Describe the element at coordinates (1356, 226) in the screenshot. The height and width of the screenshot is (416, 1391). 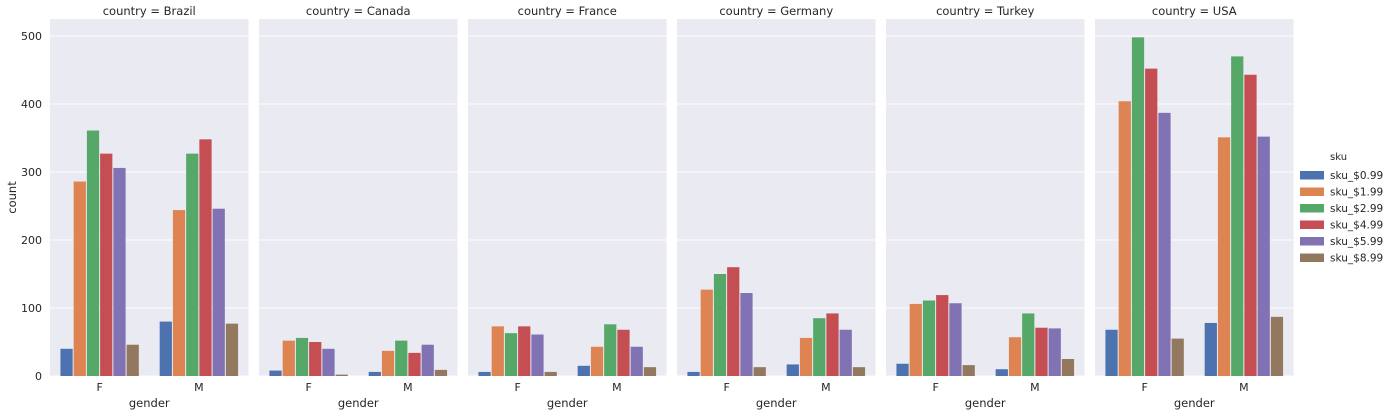
I see `legend-label-sku499: sku_$4.99` at that location.